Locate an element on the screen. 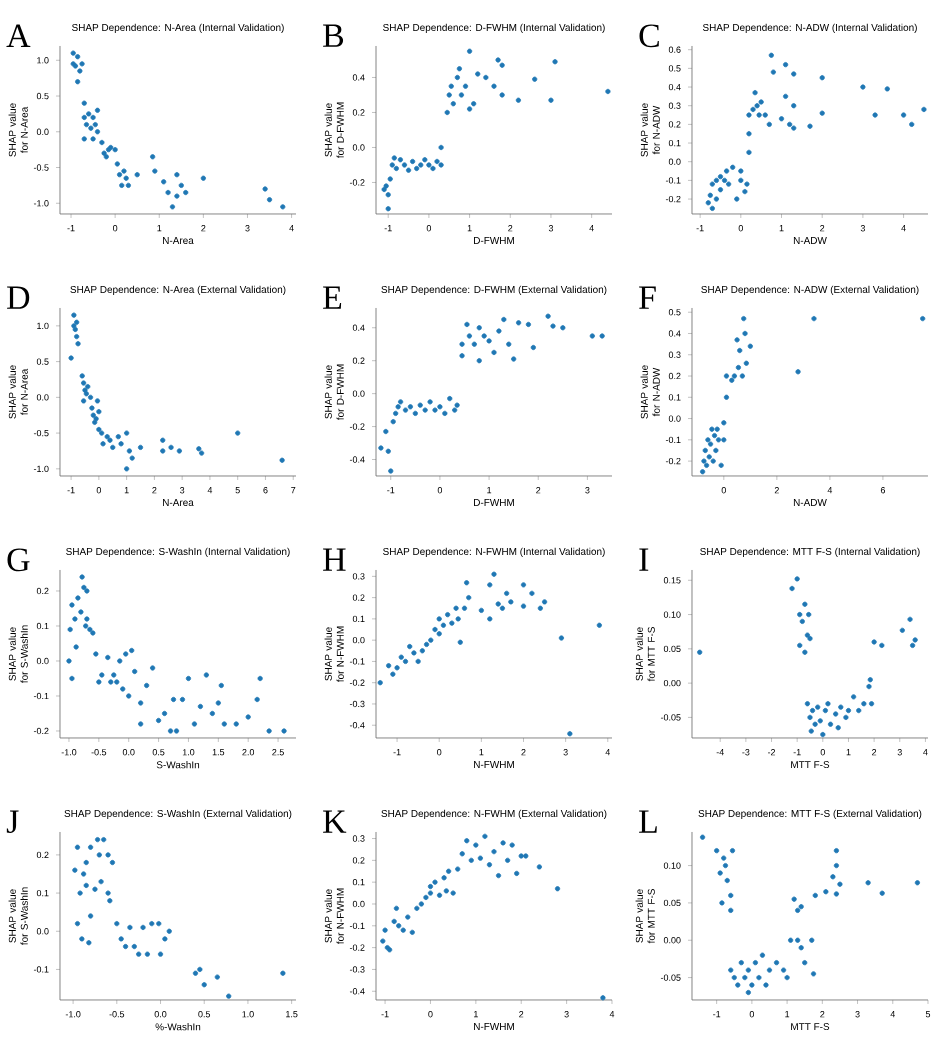  text: E is located at coordinates (332, 297).